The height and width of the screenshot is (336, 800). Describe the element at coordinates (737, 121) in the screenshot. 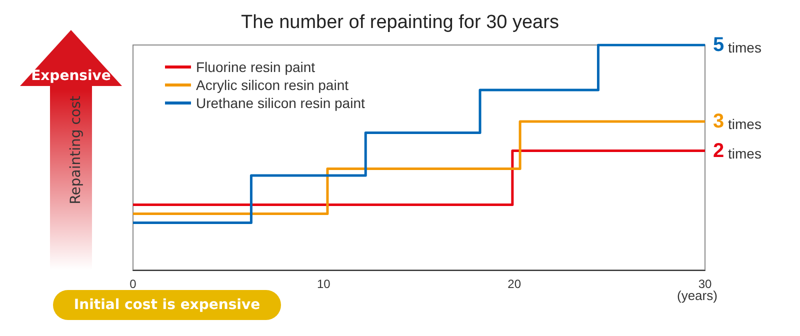

I see `text: 3 times` at that location.